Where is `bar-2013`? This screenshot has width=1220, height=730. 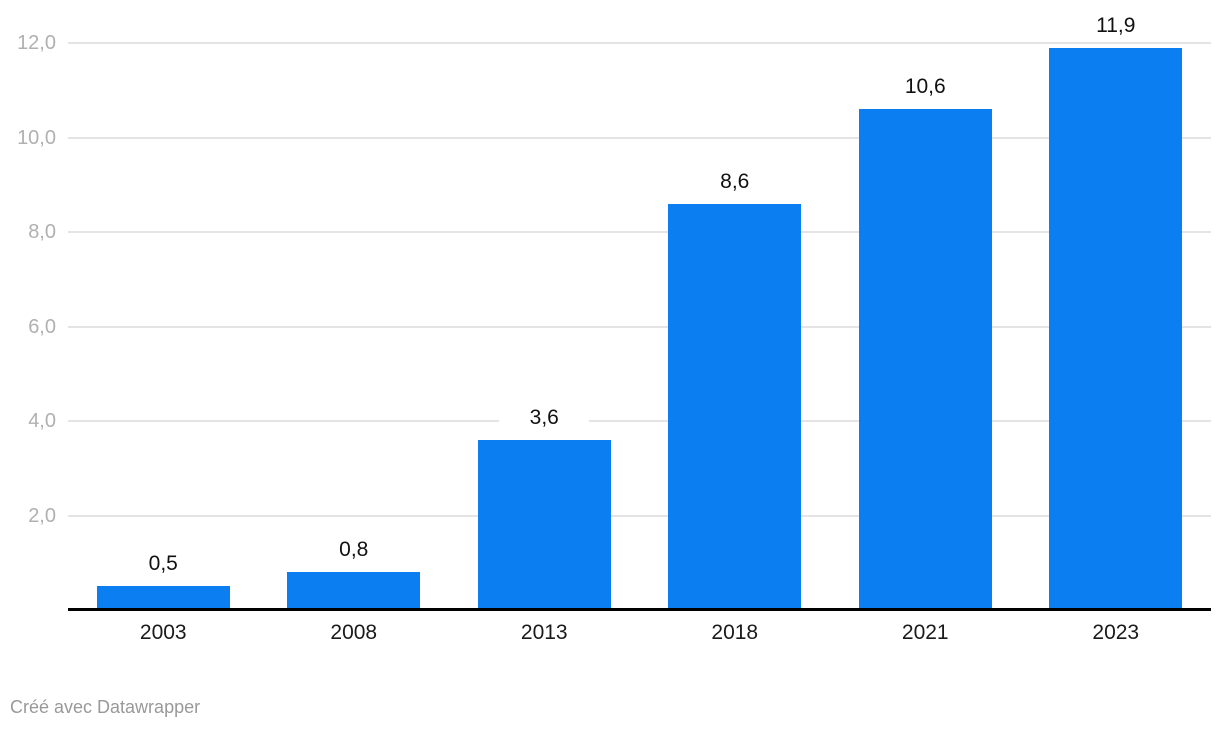
bar-2013 is located at coordinates (544, 524).